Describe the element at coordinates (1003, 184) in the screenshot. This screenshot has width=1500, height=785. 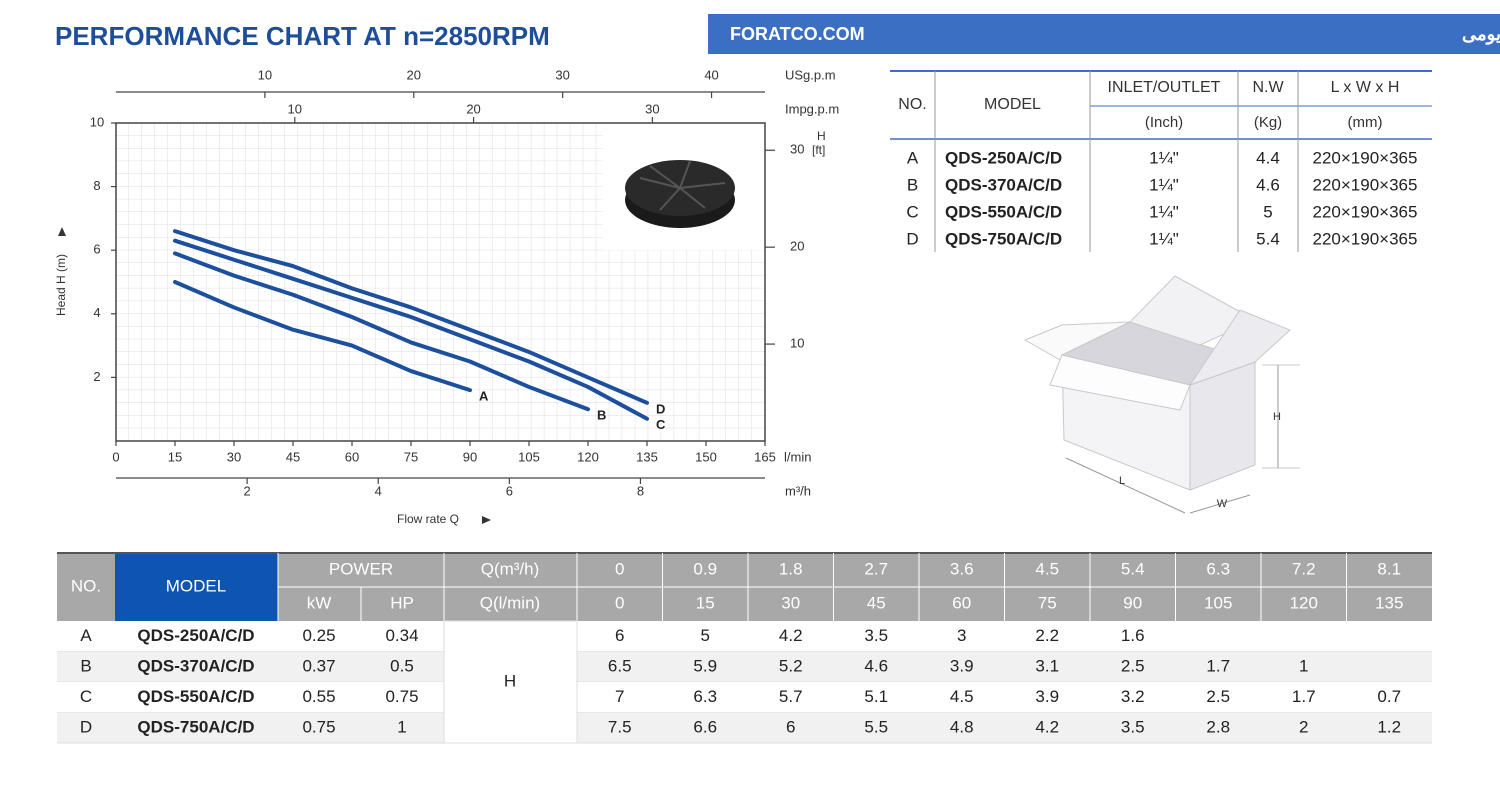
I see `table-cell: QDS-370A/C/D` at that location.